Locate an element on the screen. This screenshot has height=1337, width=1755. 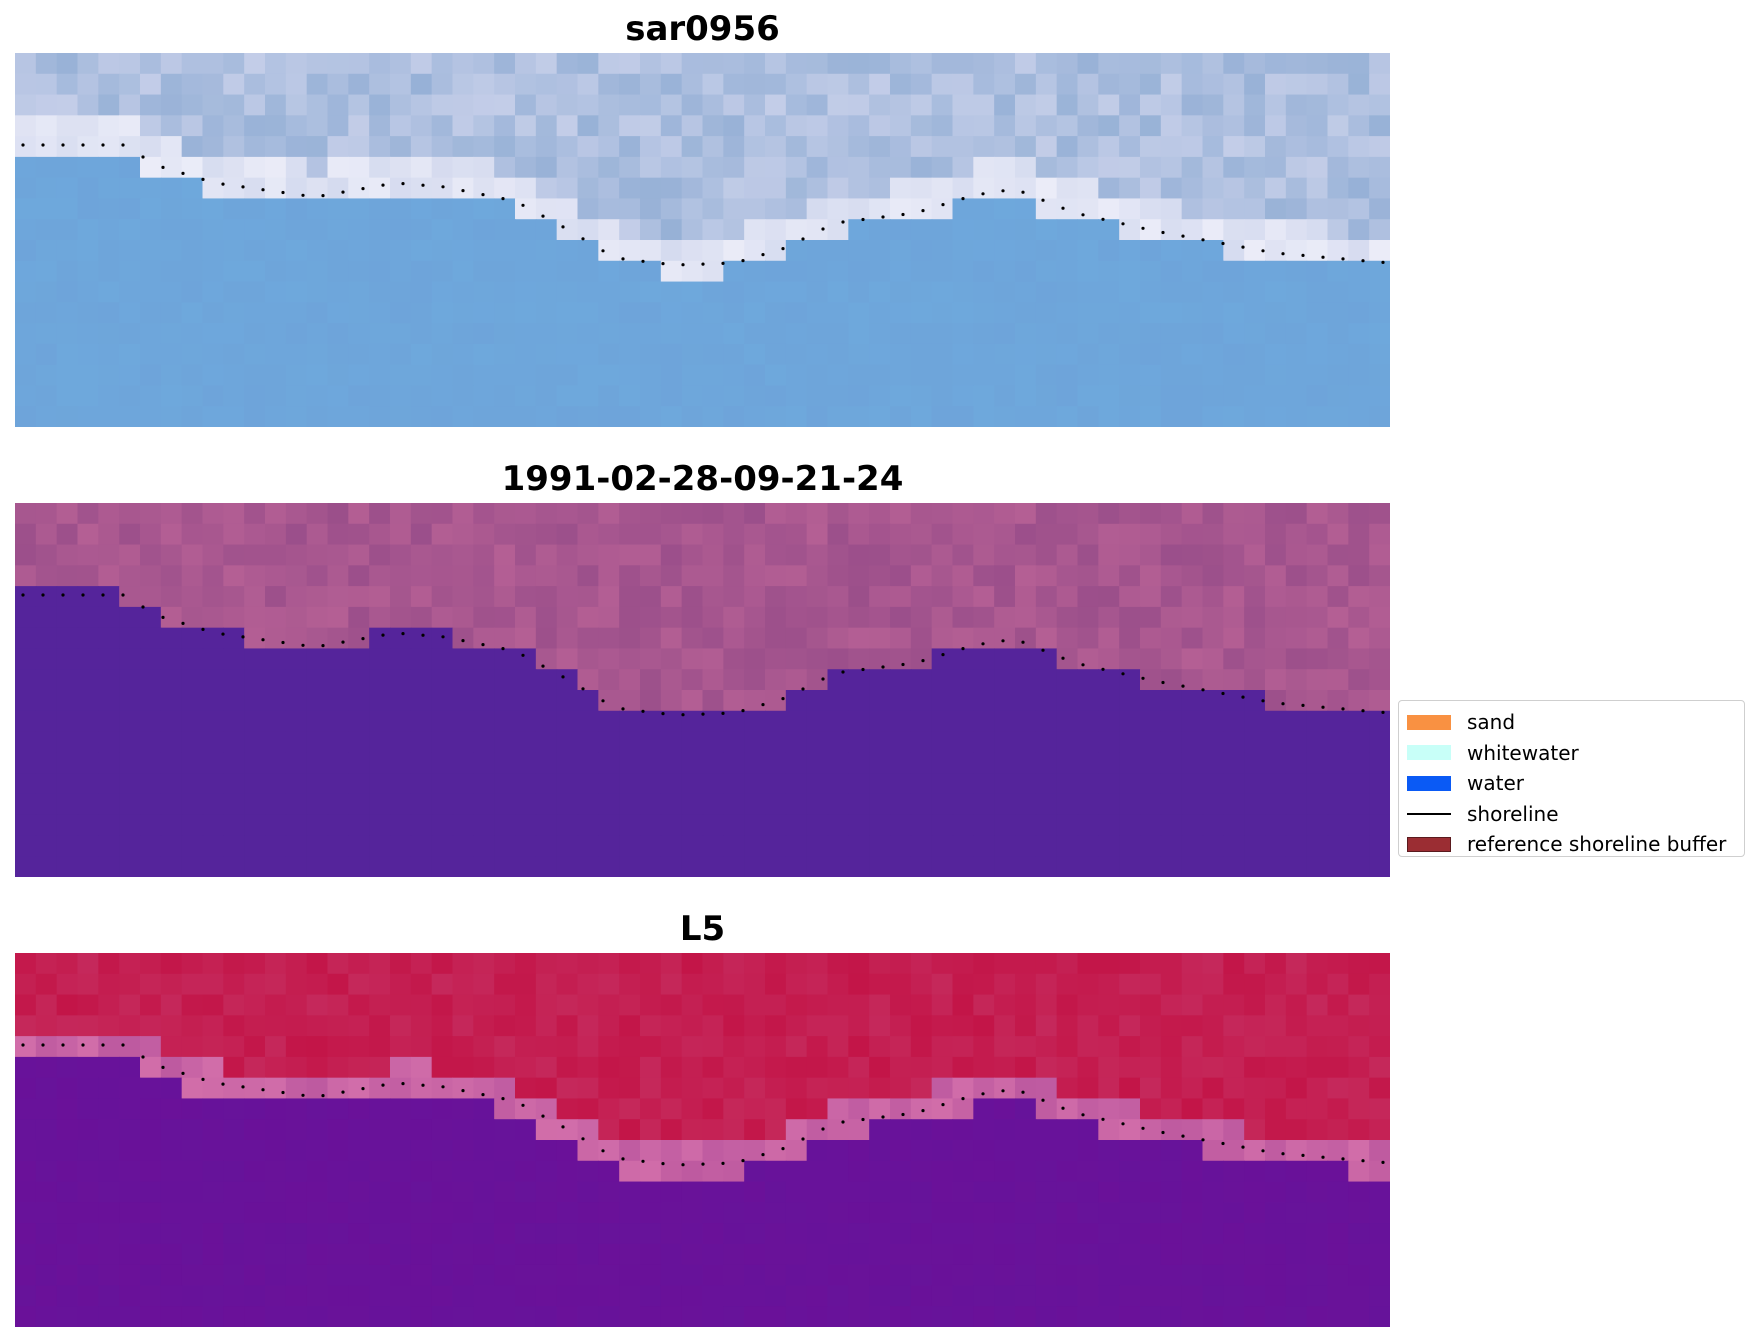
legend-item-water: water is located at coordinates (1571, 783).